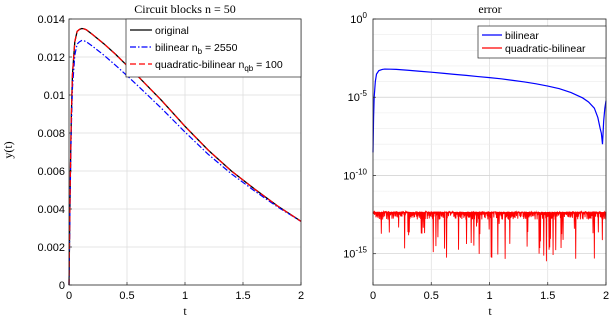 Image resolution: width=616 pixels, height=320 pixels. I want to click on left-chart-title: Circuit blocks n = 50, so click(184, 9).